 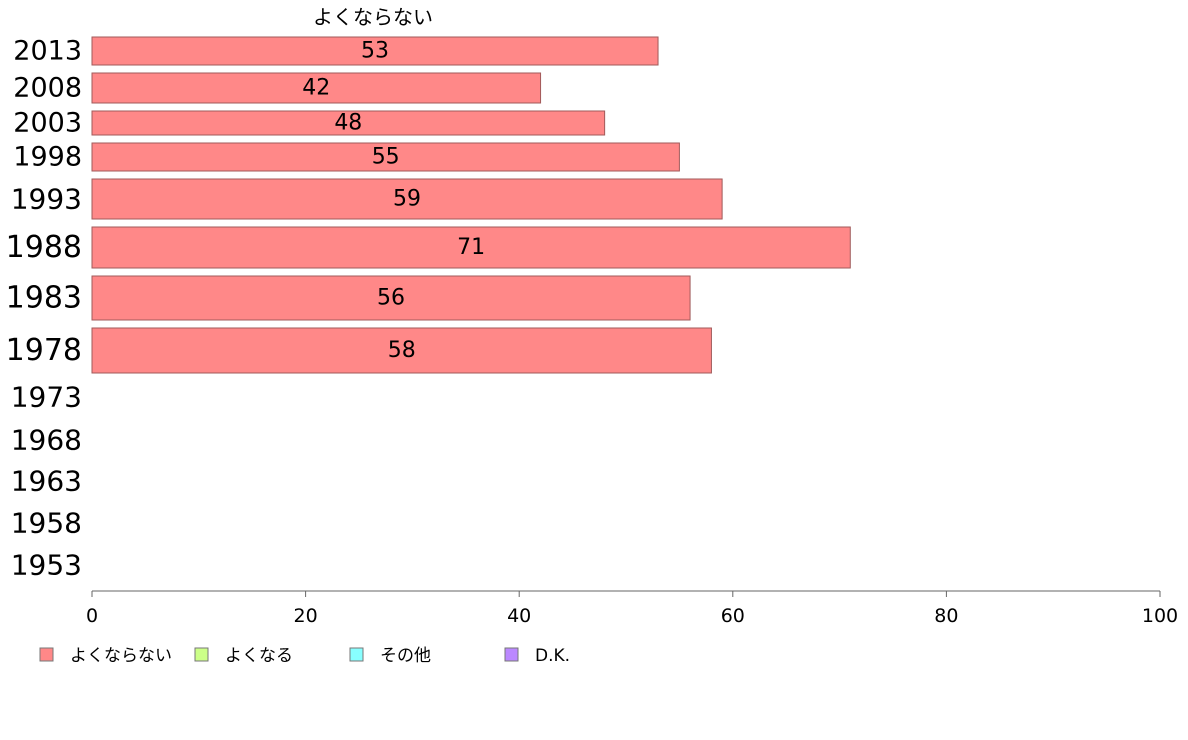 I want to click on bar-value-label: 71, so click(x=471, y=247).